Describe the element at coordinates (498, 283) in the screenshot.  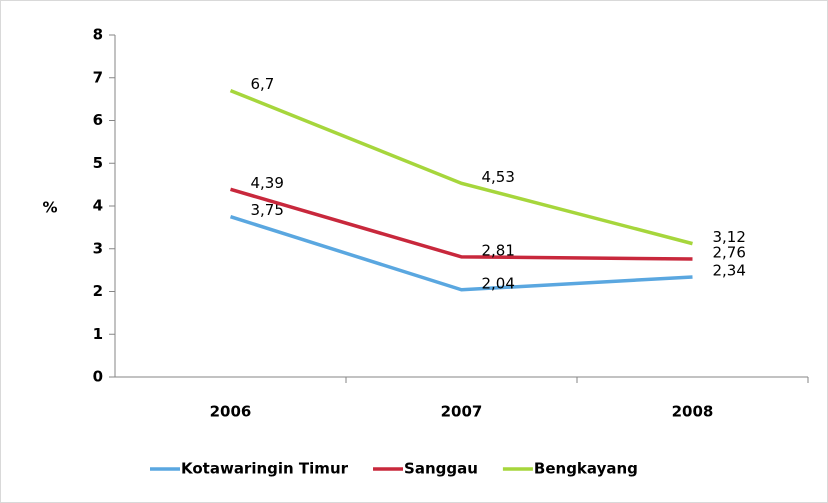
I see `data-label: 2,04` at that location.